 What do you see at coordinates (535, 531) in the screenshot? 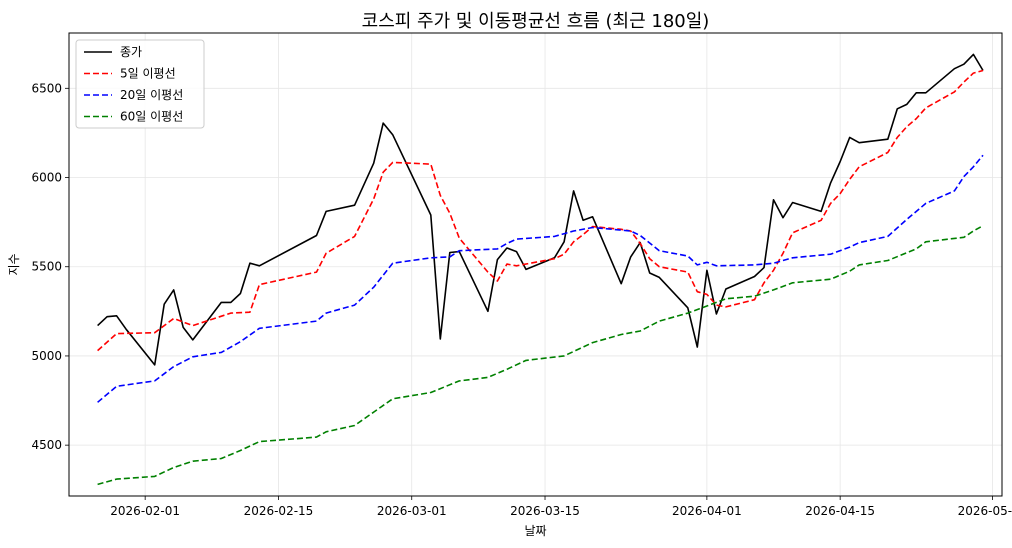
I see `x-axis-label: 날짜` at bounding box center [535, 531].